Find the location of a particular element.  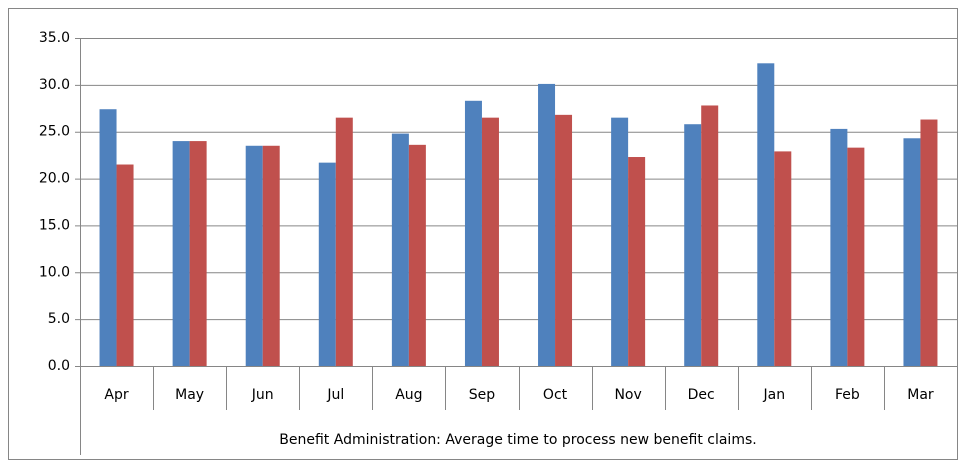

x-tick-label: Feb is located at coordinates (847, 395).